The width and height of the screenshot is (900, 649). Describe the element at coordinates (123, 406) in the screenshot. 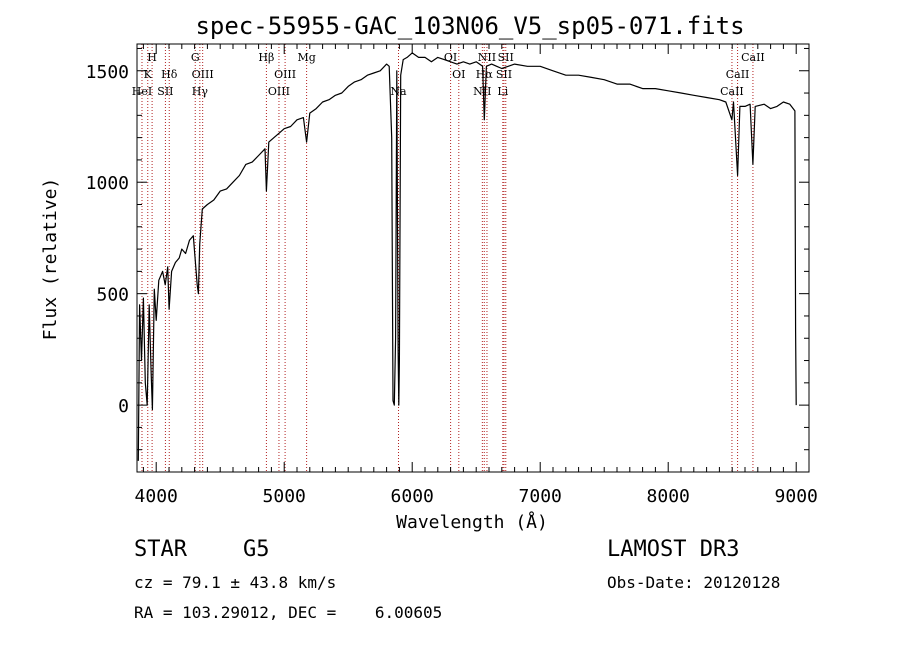

I see `y-tick-label-0: 0` at that location.